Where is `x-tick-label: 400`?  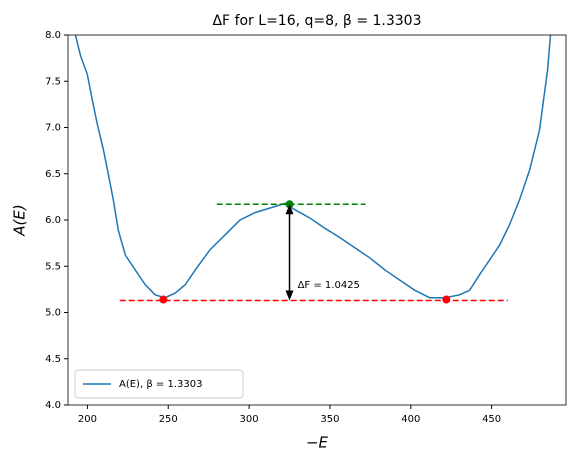 x-tick-label: 400 is located at coordinates (410, 419).